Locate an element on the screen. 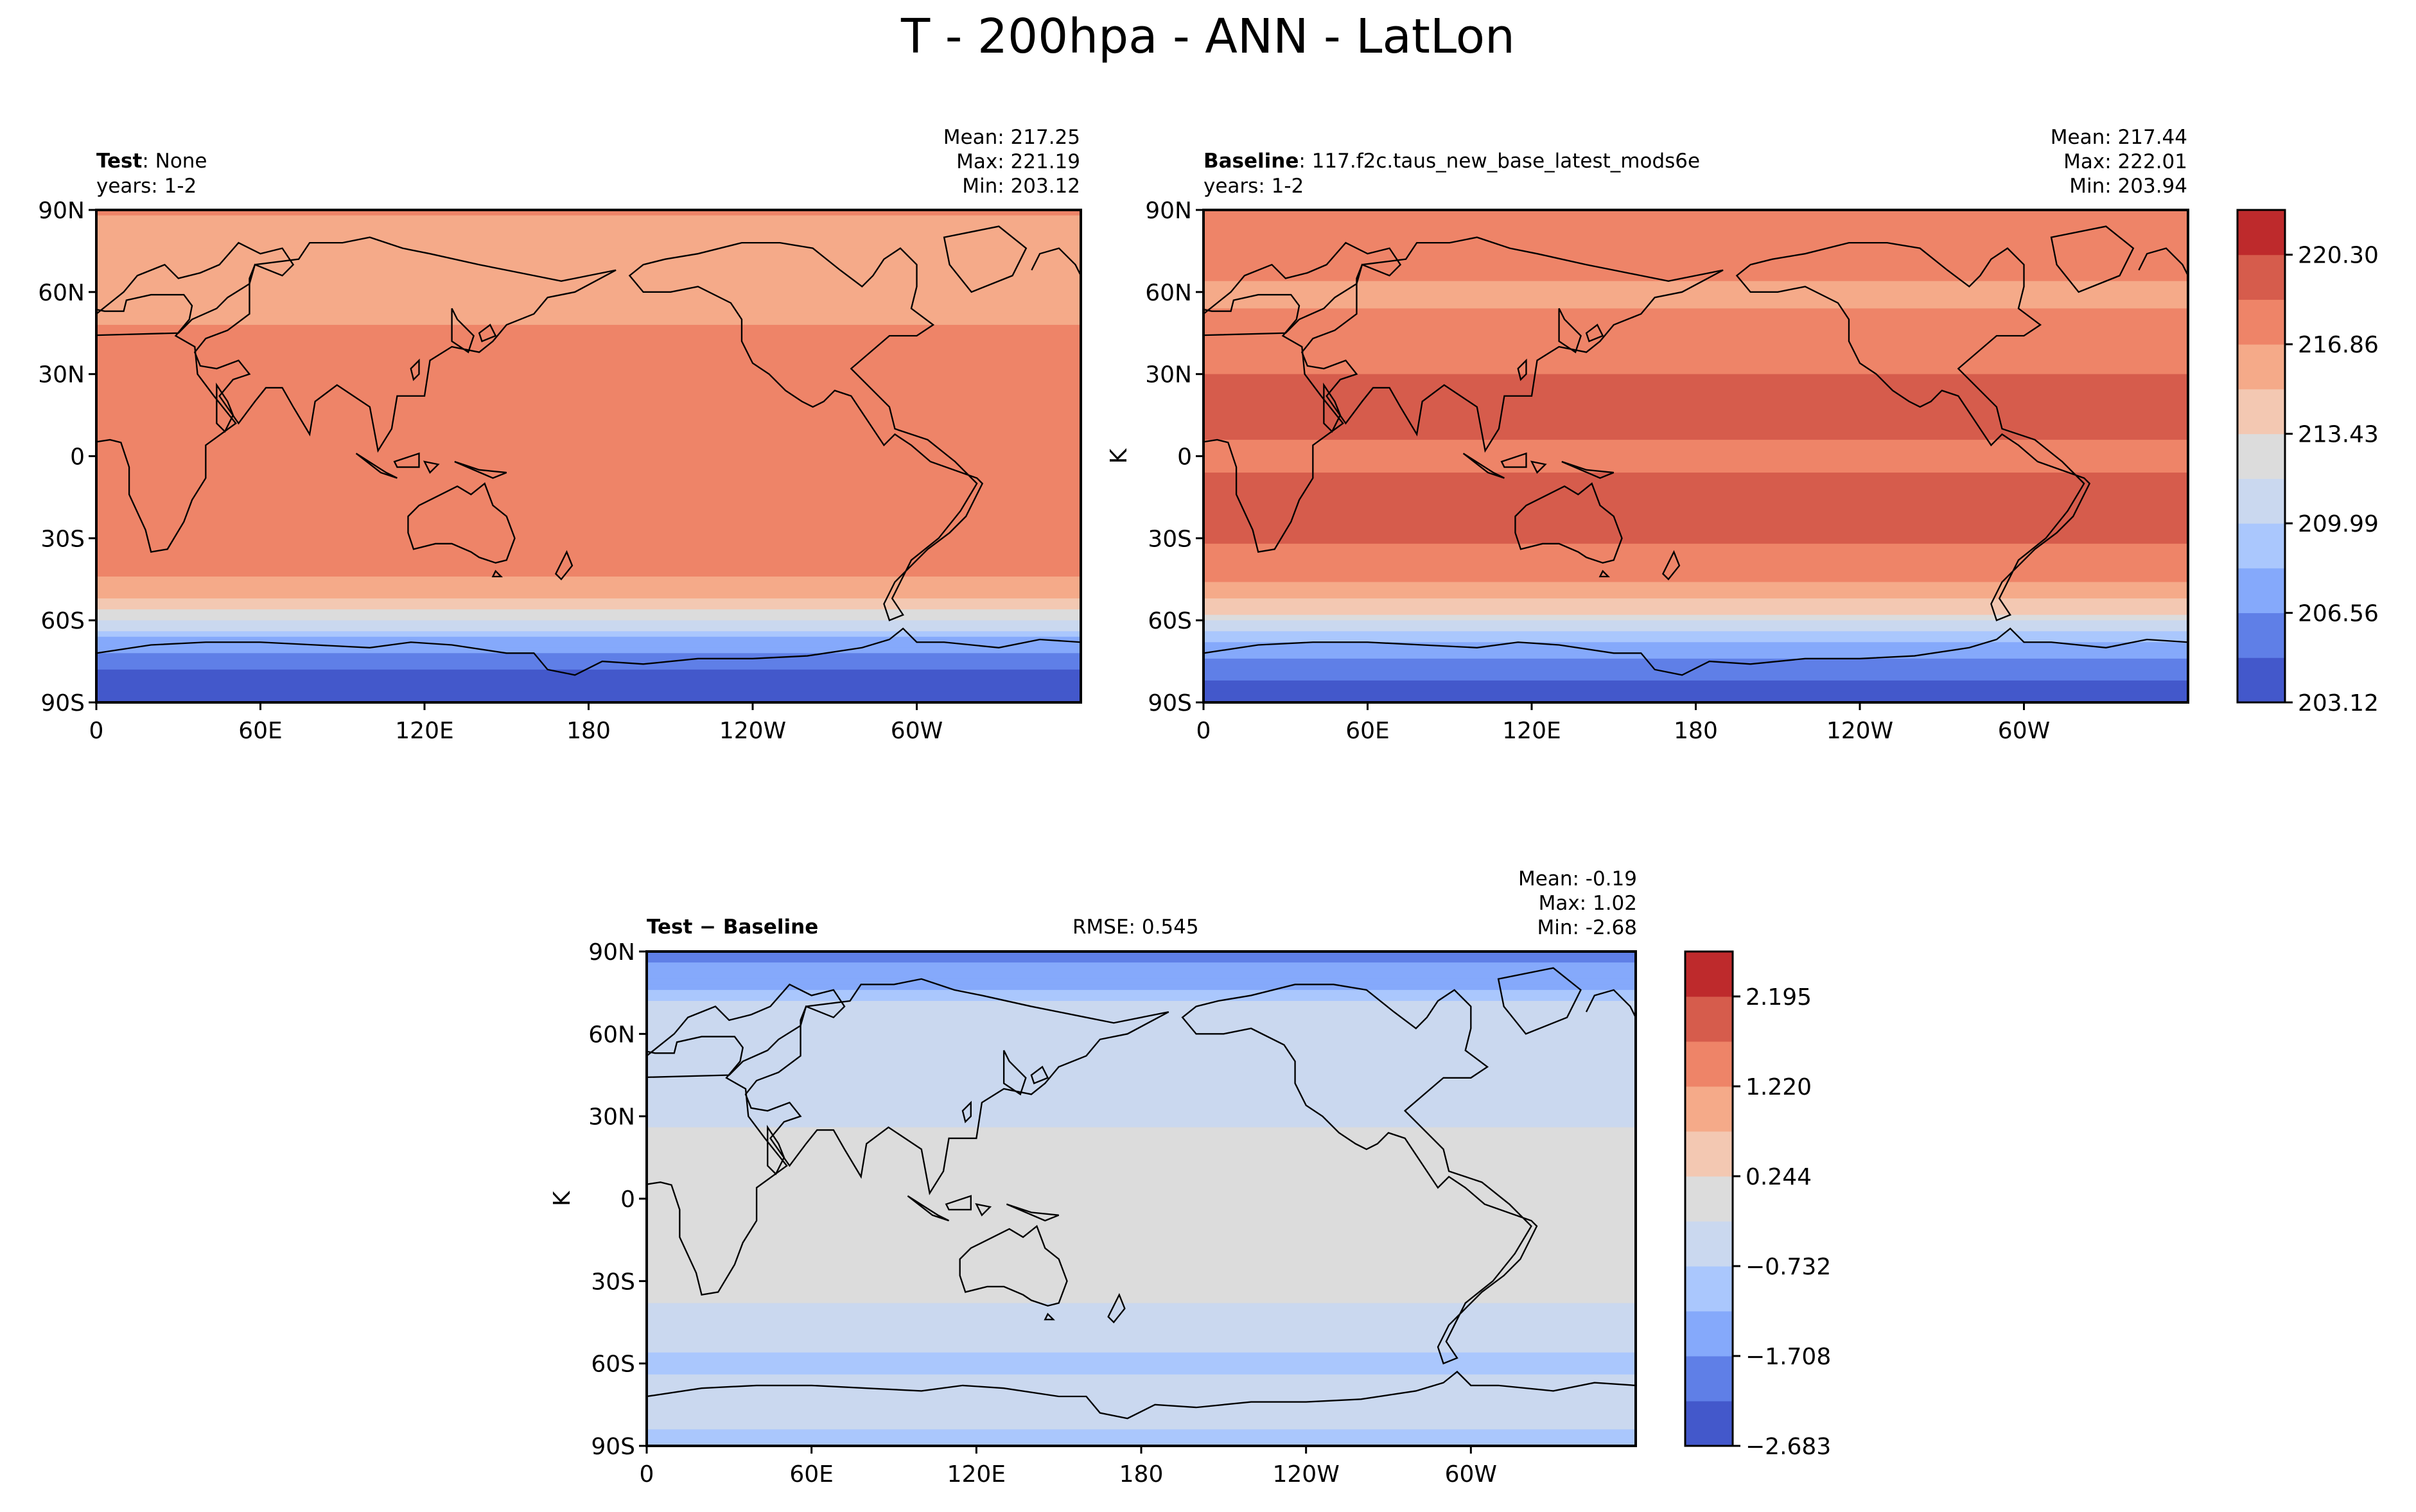 This screenshot has height=1512, width=2416. test-title-rest: : None is located at coordinates (174, 161).